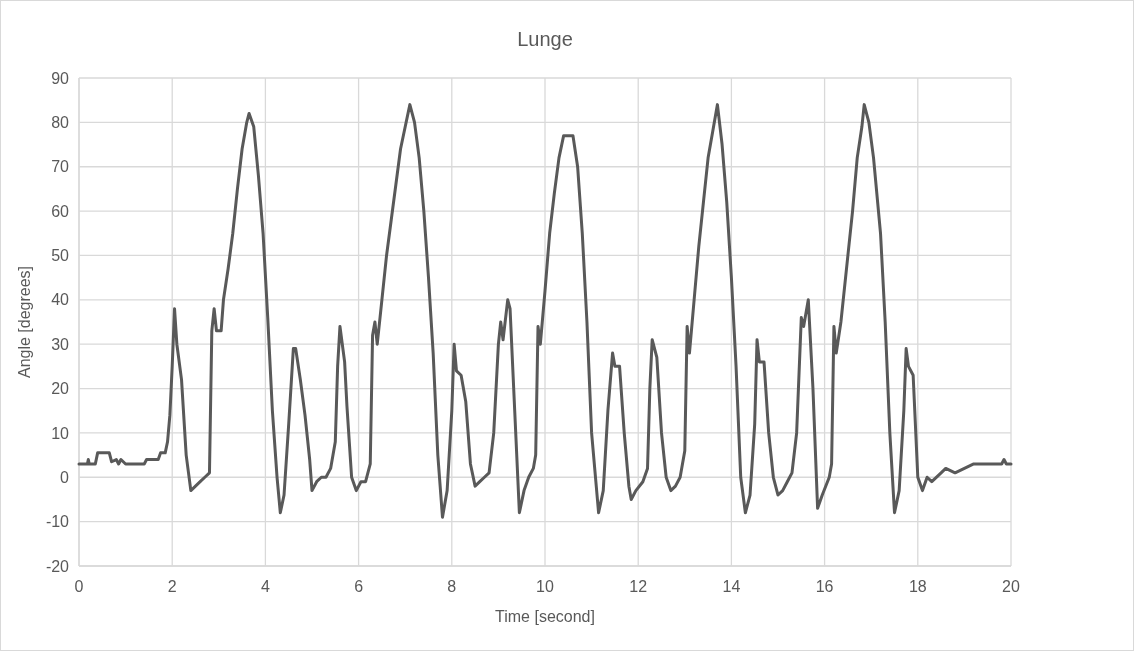 This screenshot has width=1134, height=651. Describe the element at coordinates (24, 322) in the screenshot. I see `y-axis-title: Angle [degrees]` at that location.